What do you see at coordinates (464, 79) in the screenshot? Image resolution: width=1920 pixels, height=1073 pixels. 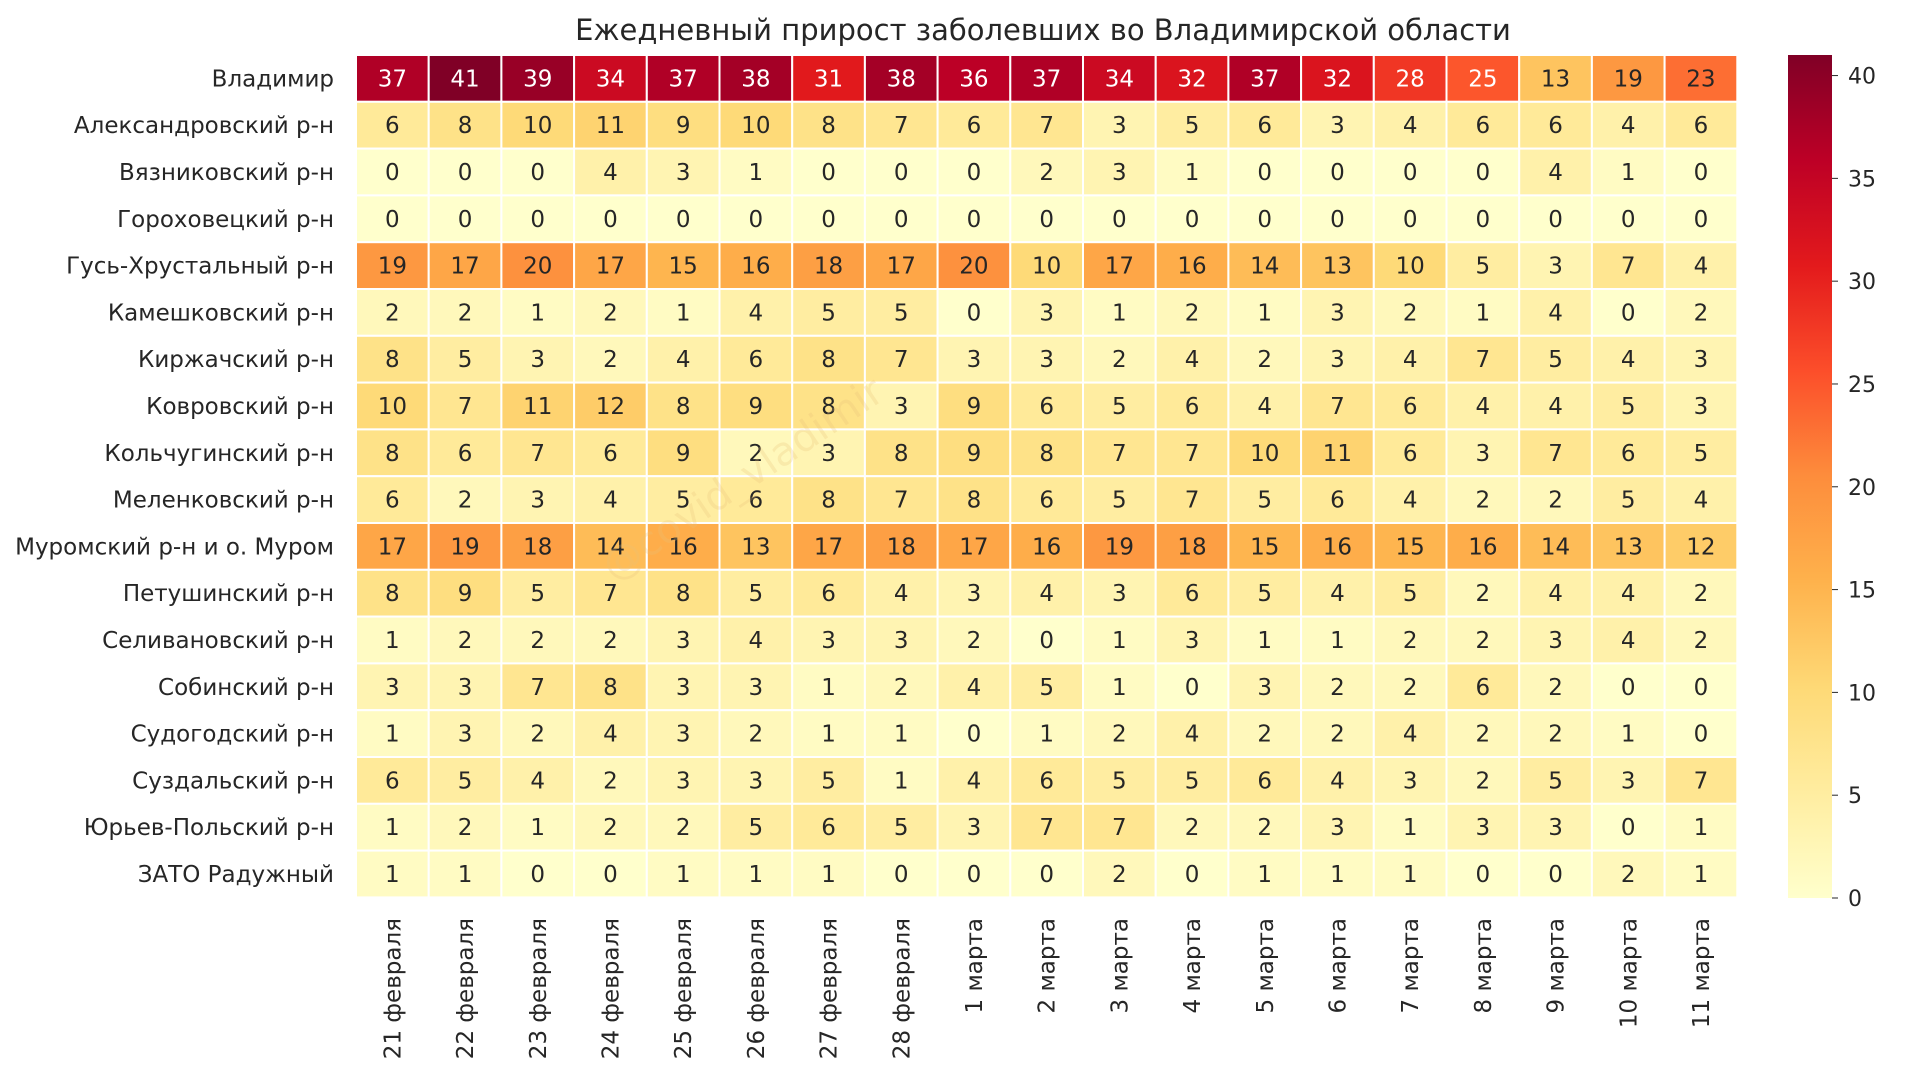 I see `cell-value-label: 41` at bounding box center [464, 79].